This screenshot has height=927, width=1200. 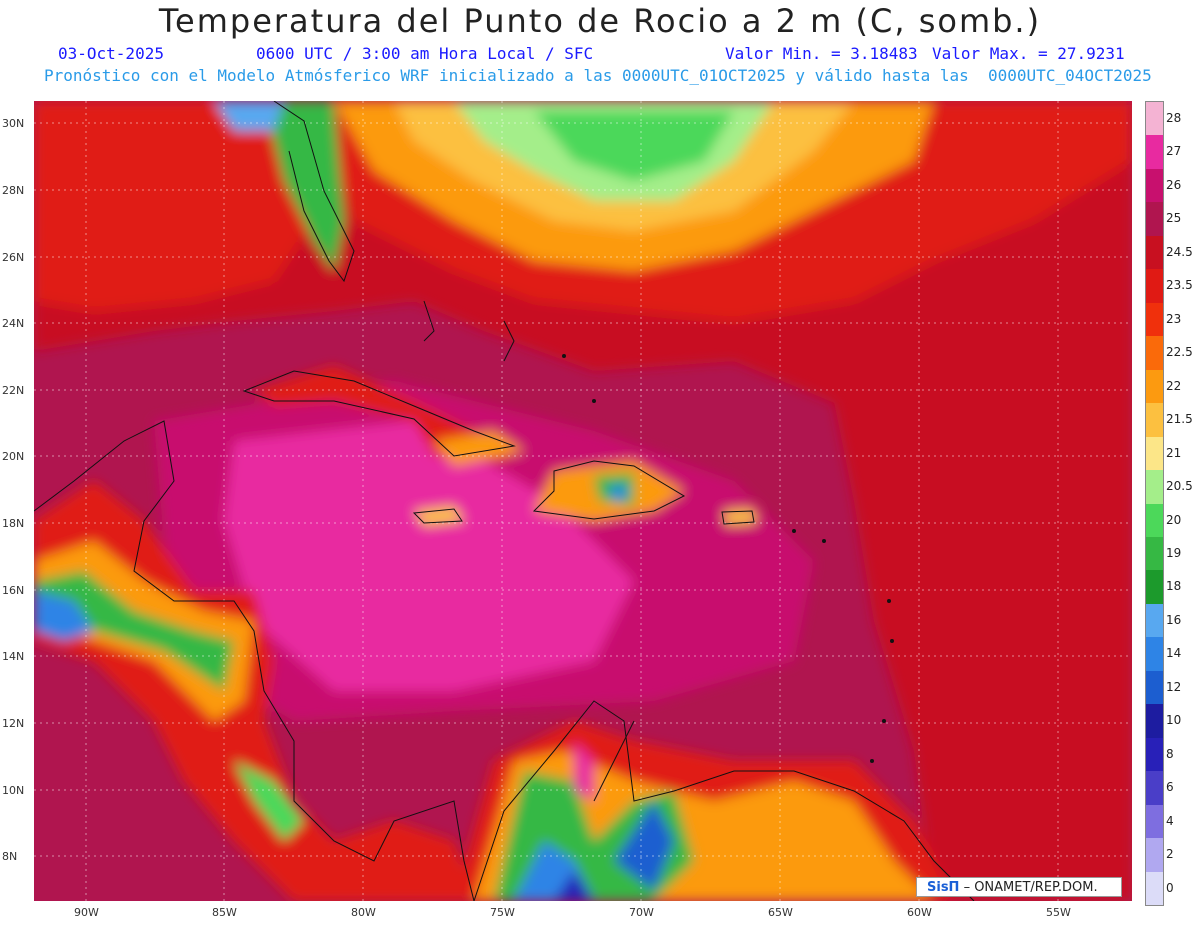 What do you see at coordinates (1174, 151) in the screenshot?
I see `colorbar-label: 27` at bounding box center [1174, 151].